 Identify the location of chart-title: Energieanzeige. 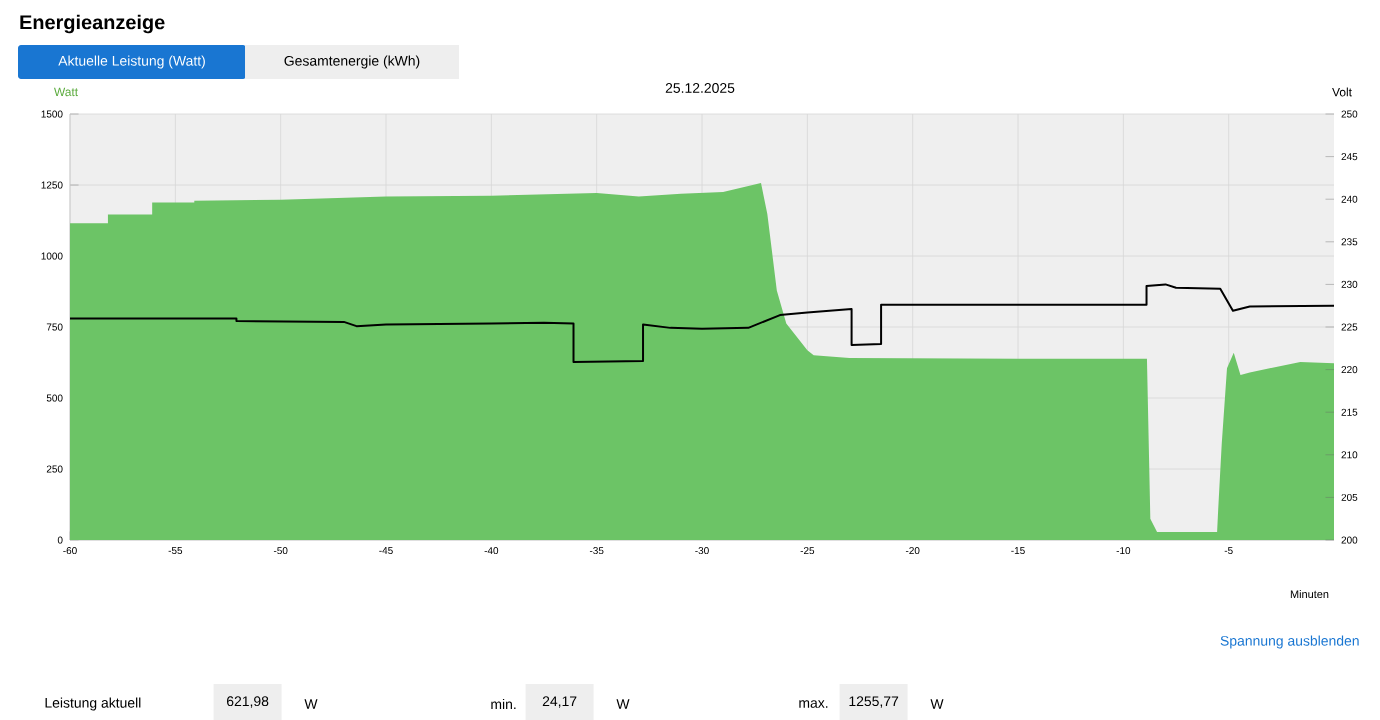
(92, 24).